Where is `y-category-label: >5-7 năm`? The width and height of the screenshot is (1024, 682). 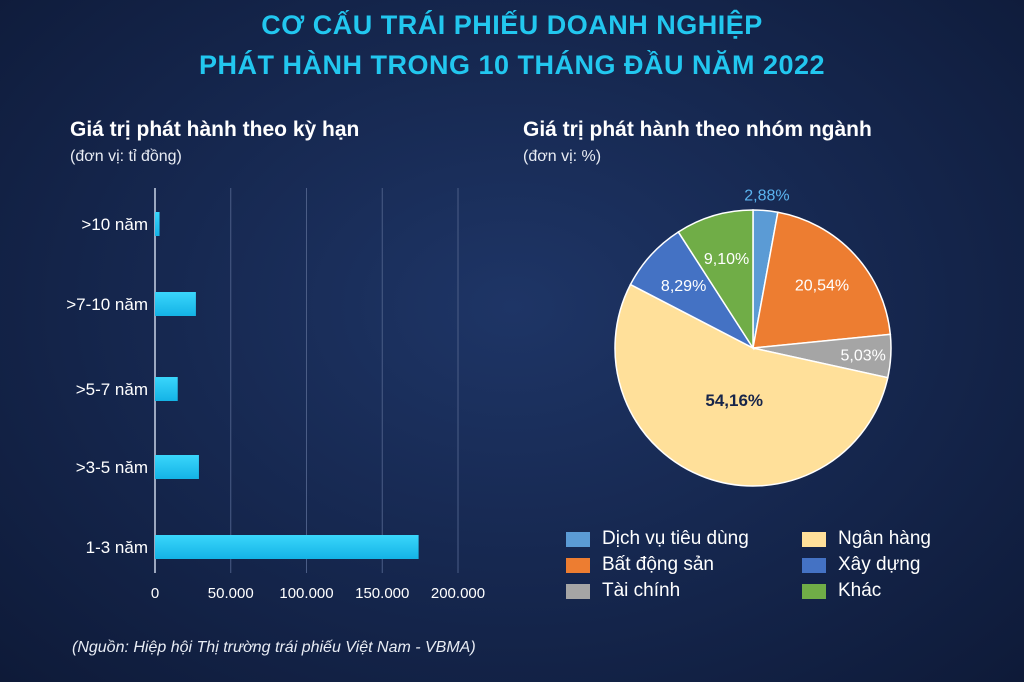
y-category-label: >5-7 năm is located at coordinates (112, 389).